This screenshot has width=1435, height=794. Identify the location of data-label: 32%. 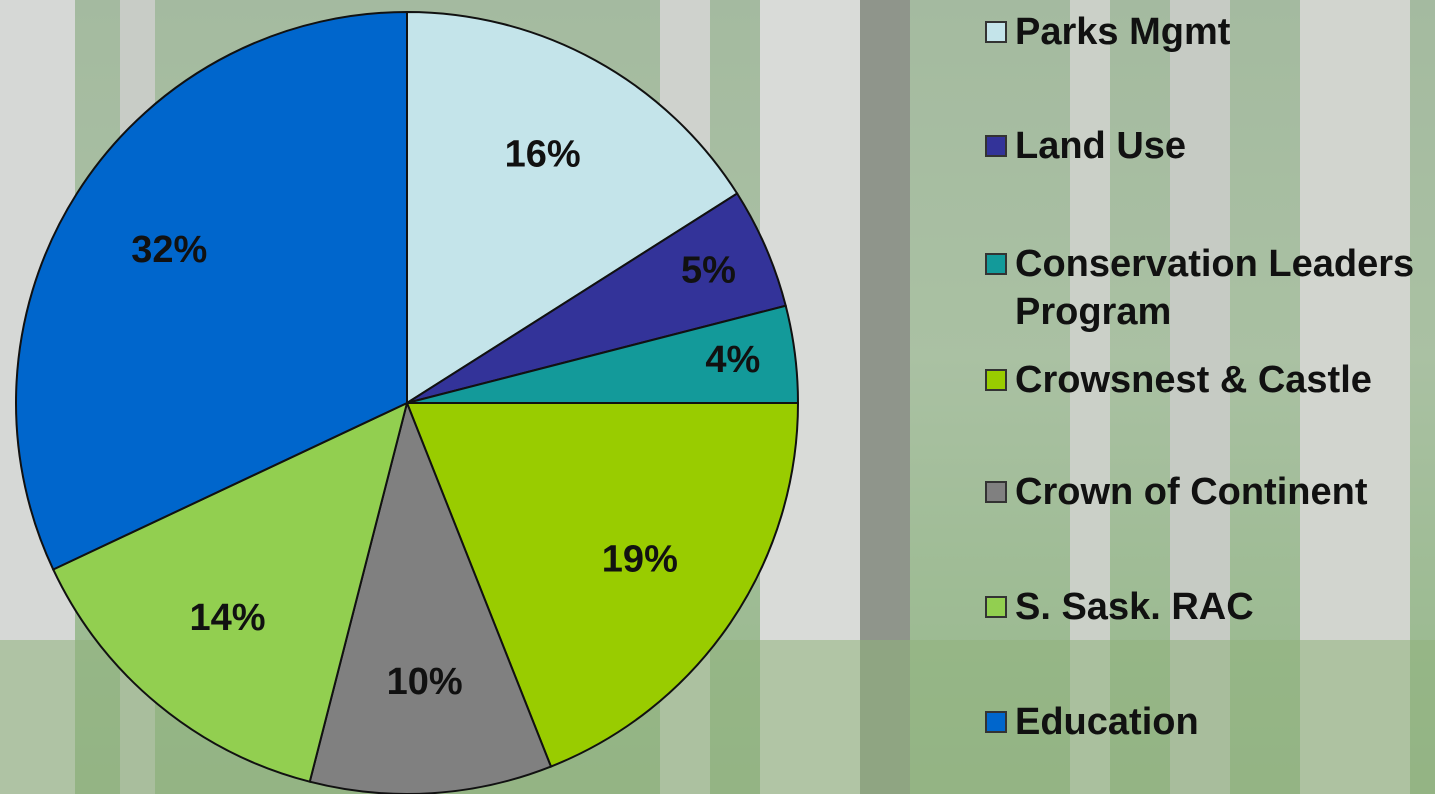
(169, 250).